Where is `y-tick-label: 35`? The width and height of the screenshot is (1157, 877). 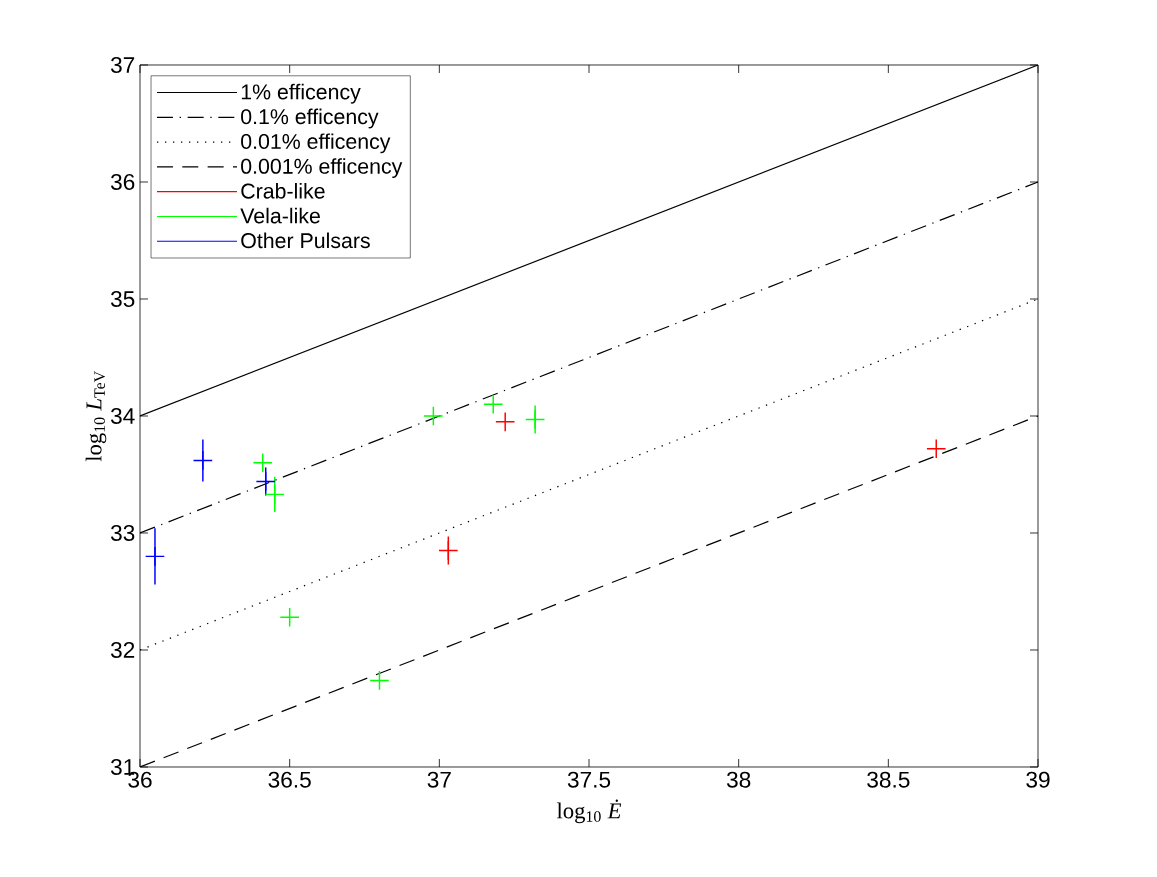
y-tick-label: 35 is located at coordinates (122, 299).